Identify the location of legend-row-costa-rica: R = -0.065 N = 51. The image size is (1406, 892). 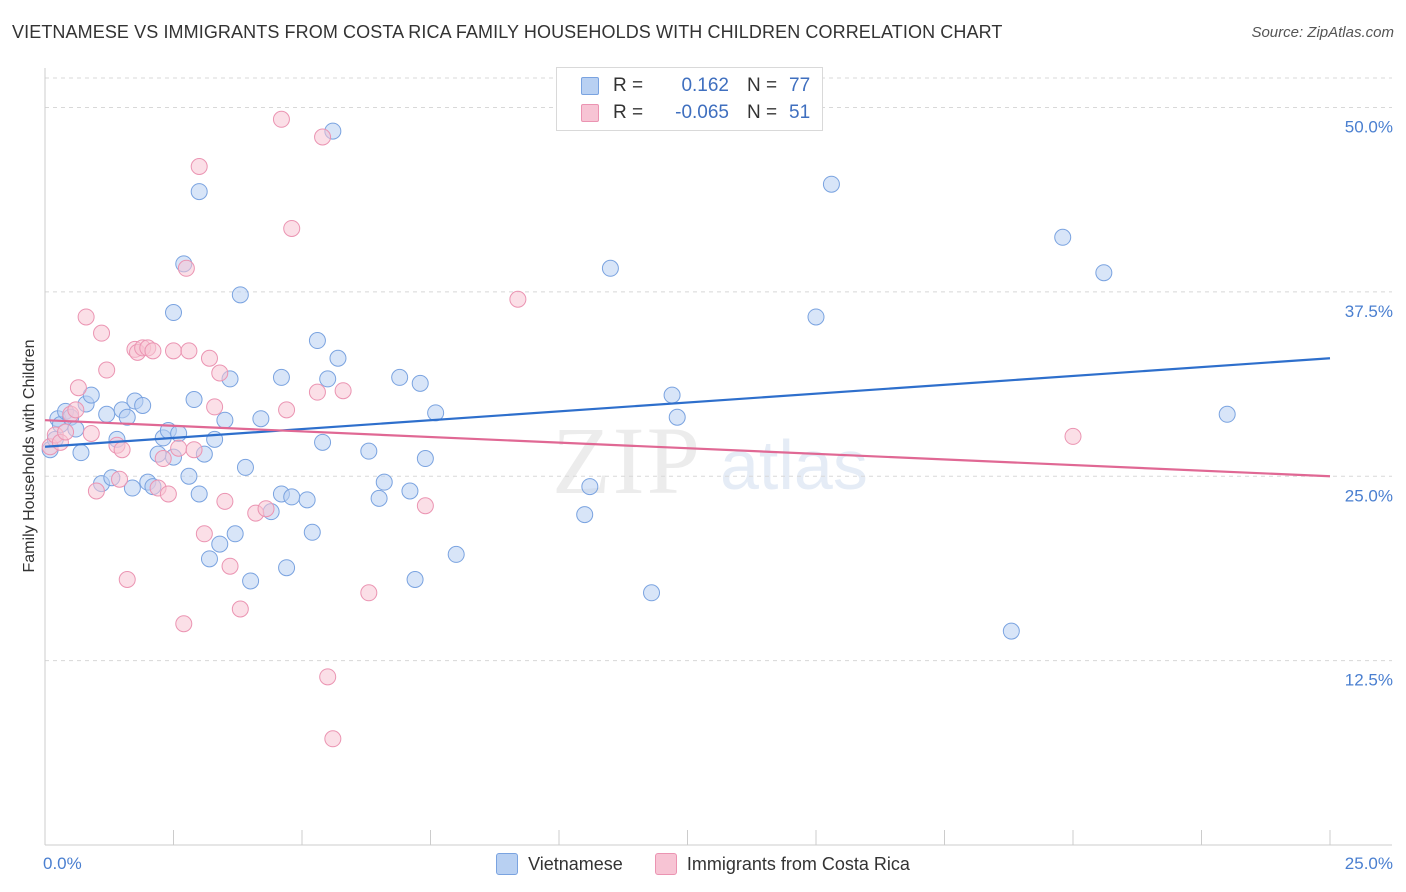
(695, 113).